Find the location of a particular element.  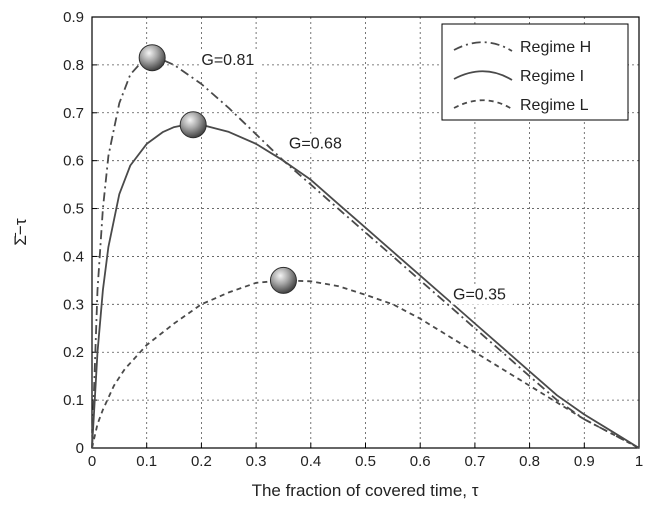

y-tick-label: 0.6 is located at coordinates (73, 161).